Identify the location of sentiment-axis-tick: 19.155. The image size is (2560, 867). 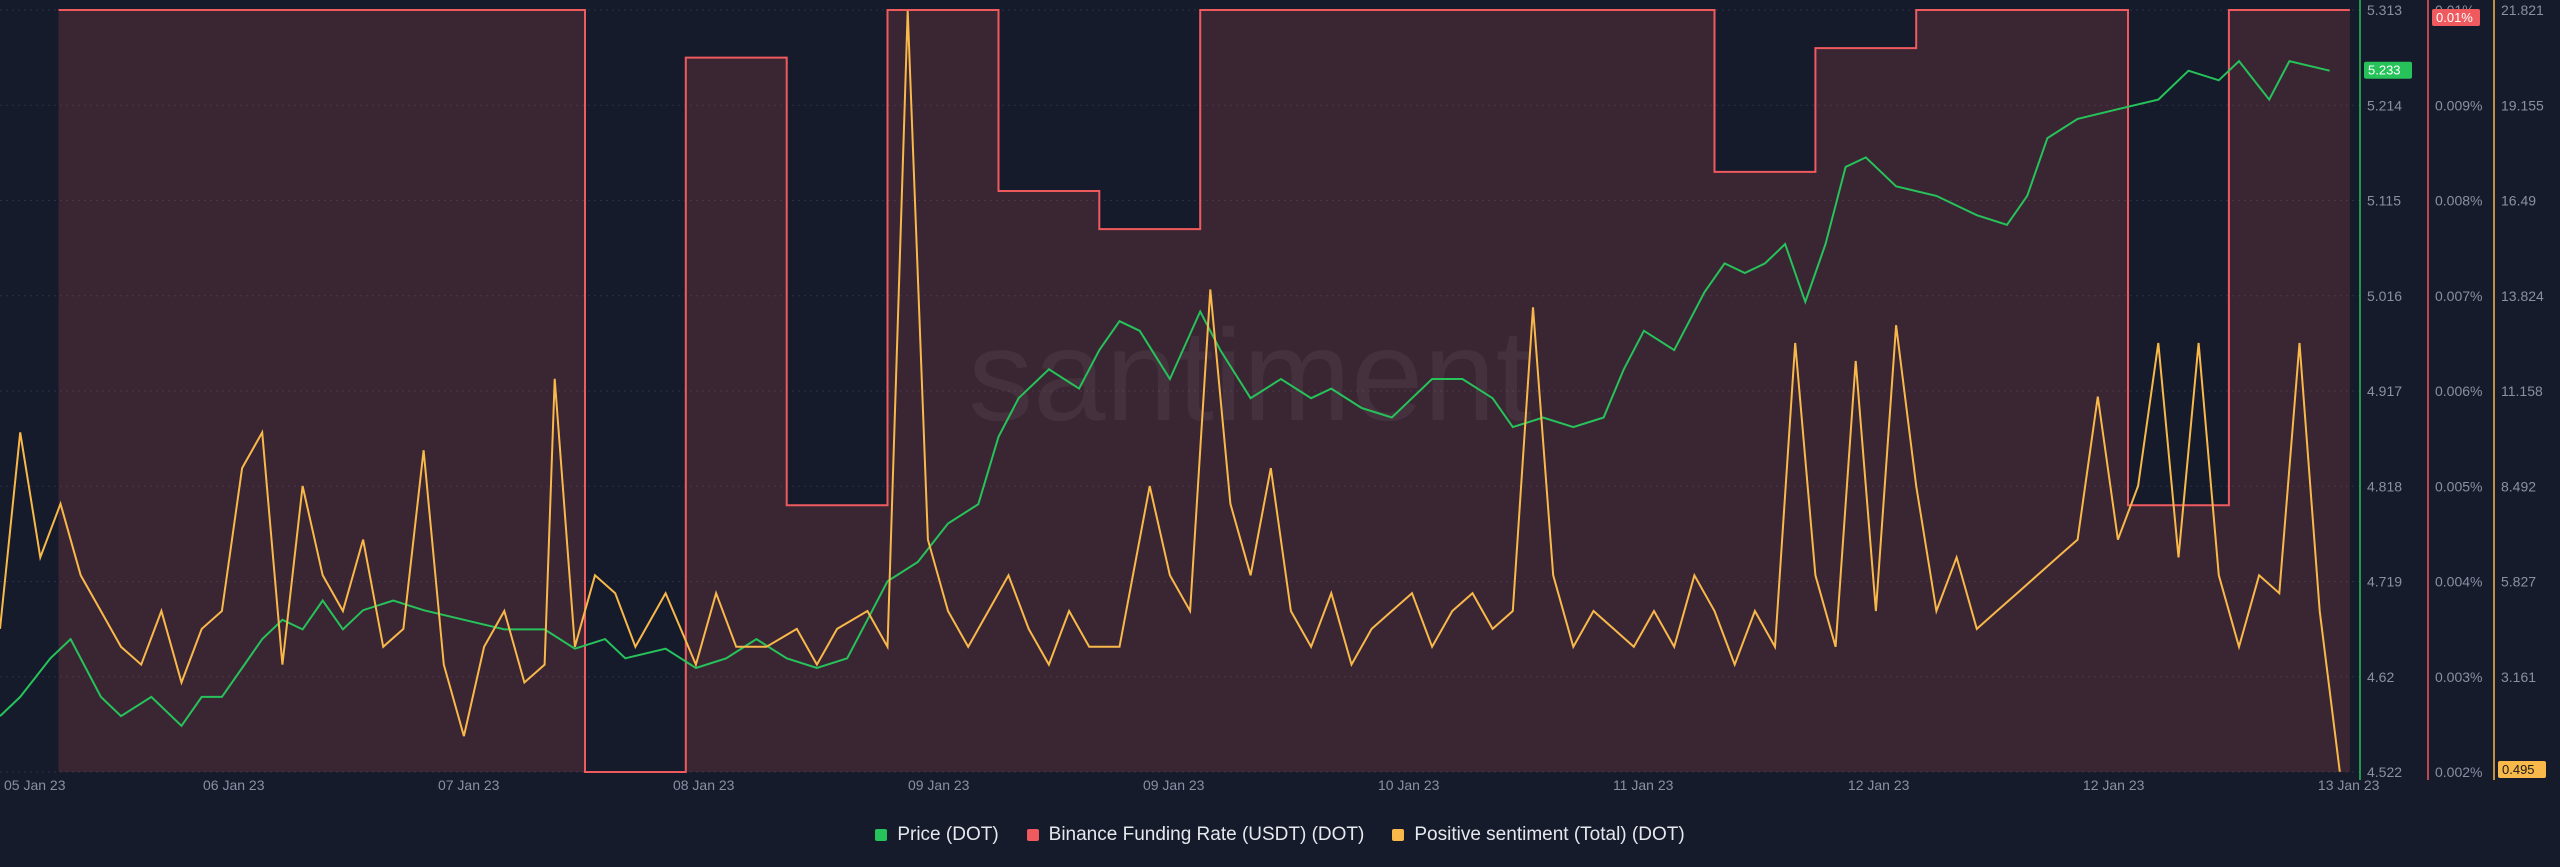
(2522, 105).